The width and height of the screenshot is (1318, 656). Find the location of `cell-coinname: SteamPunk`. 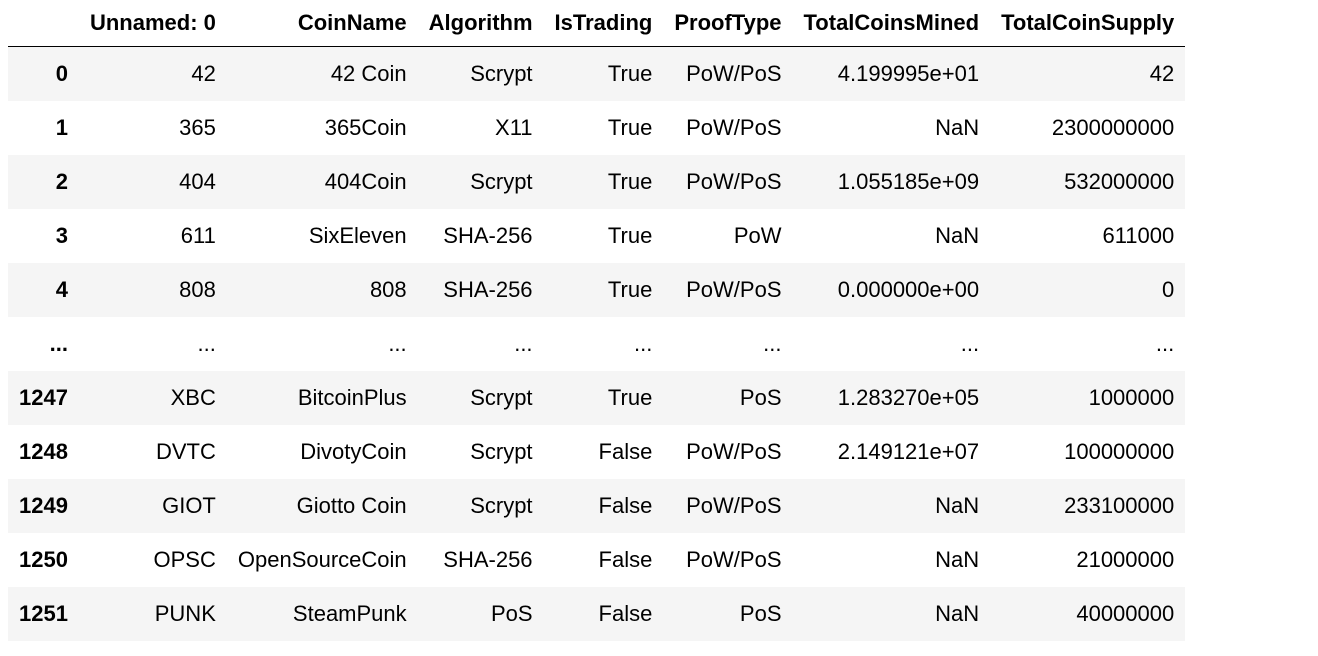

cell-coinname: SteamPunk is located at coordinates (349, 613).